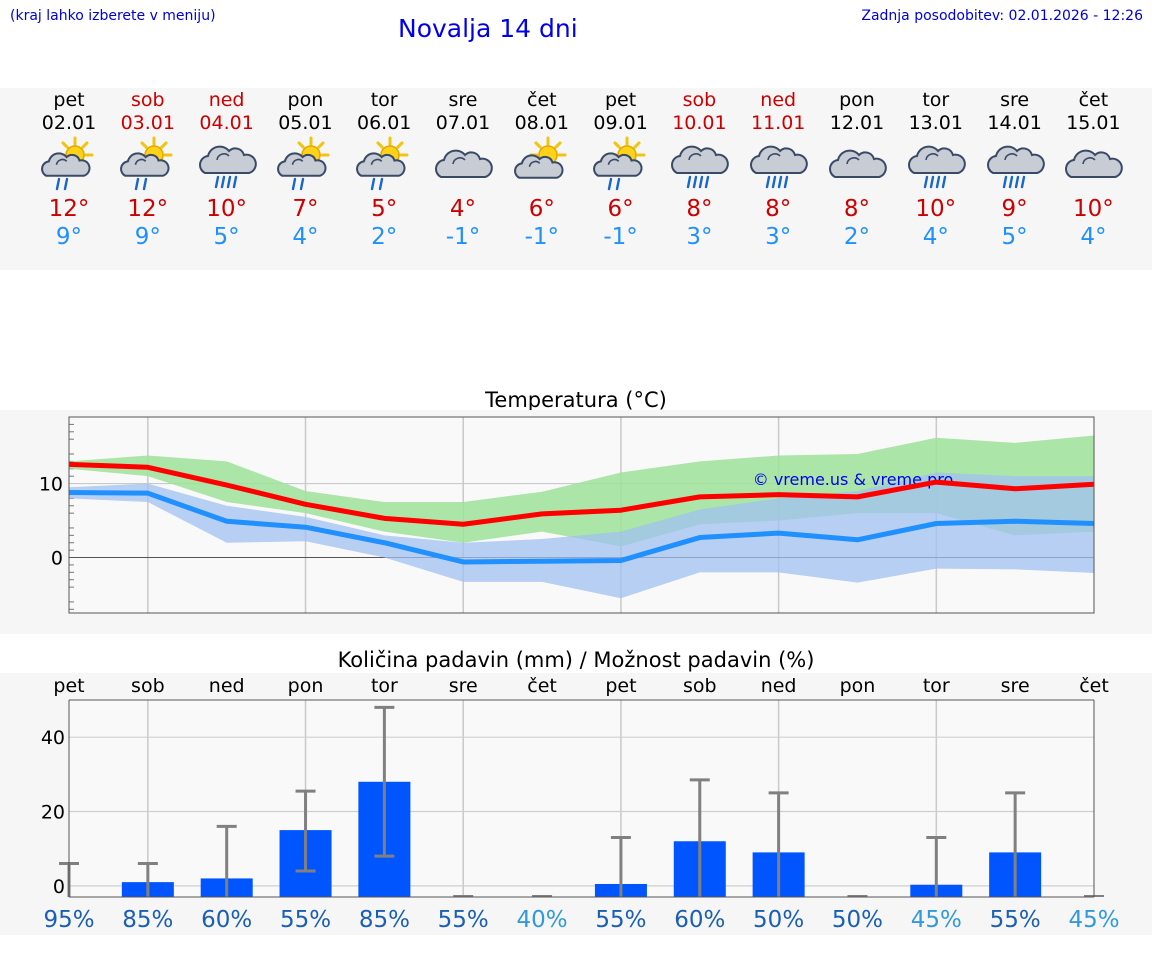 This screenshot has width=1152, height=975. I want to click on y-tick-label: 20, so click(53, 813).